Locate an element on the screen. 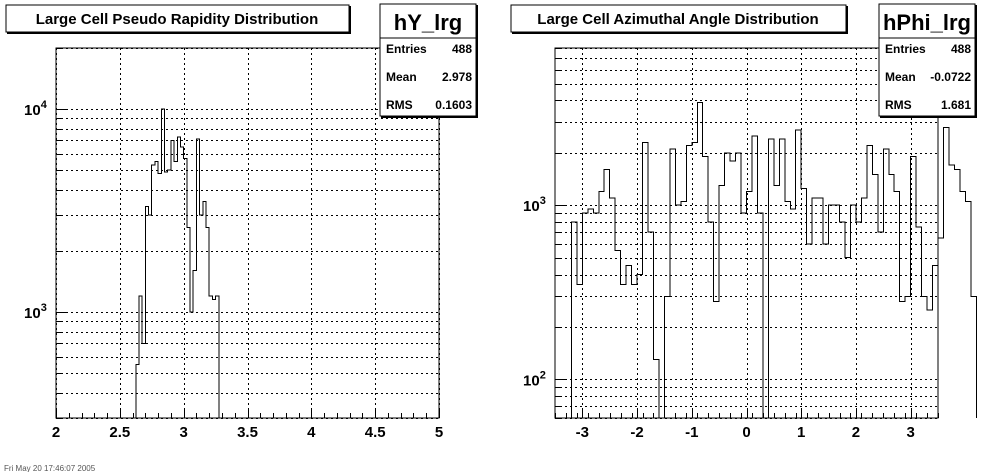 The image size is (996, 472). right-histogram-name: hPhi_lrg is located at coordinates (927, 22).